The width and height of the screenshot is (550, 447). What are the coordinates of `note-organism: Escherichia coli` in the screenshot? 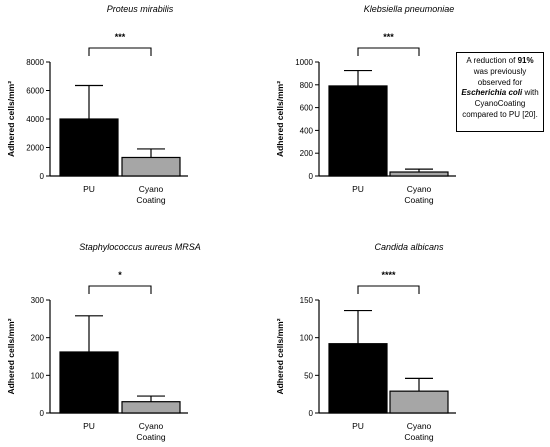 It's located at (492, 93).